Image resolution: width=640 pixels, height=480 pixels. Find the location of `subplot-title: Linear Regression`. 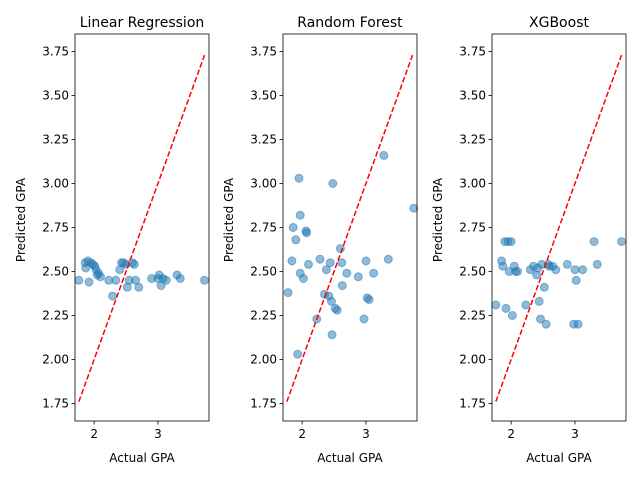

subplot-title: Linear Regression is located at coordinates (142, 23).